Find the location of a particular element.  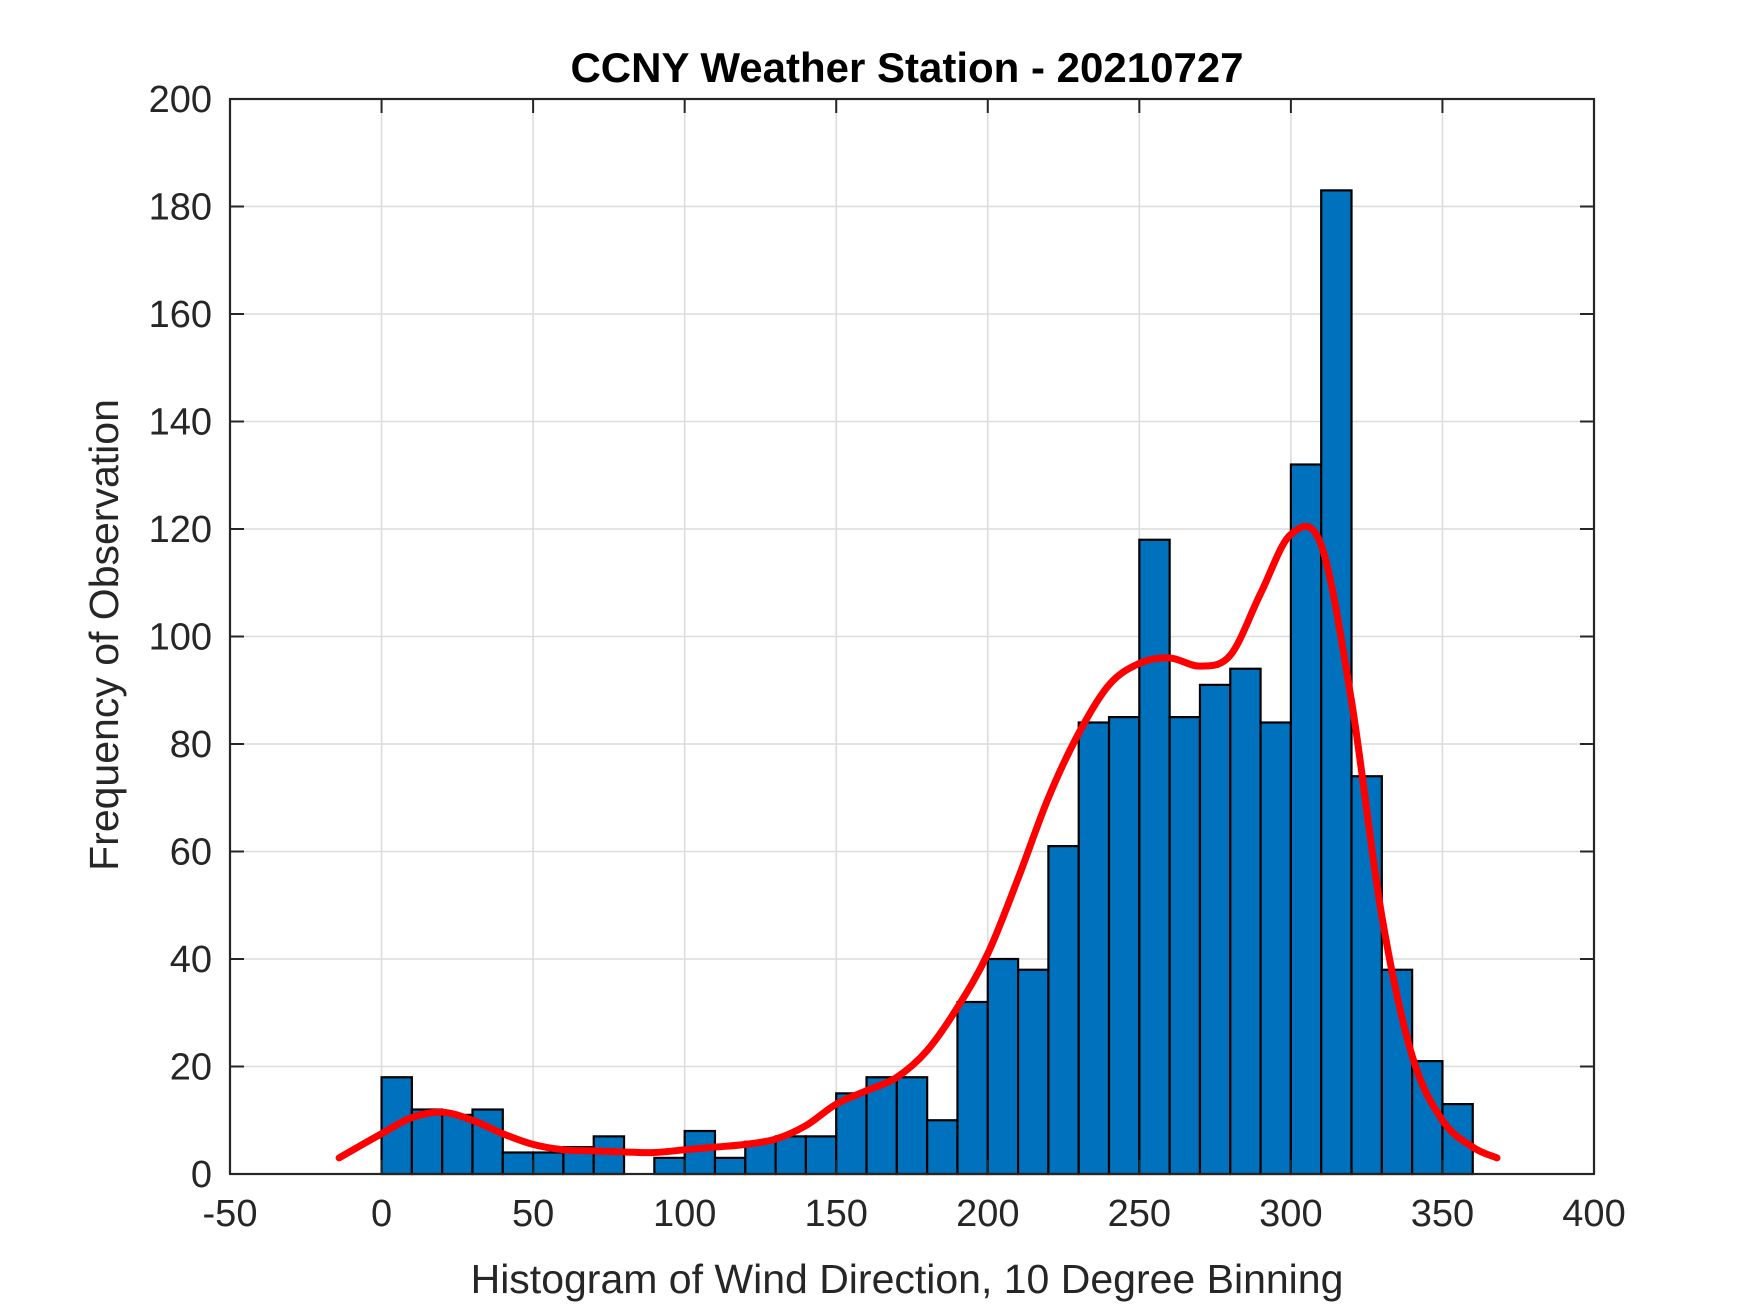

y-tick-label: 120 is located at coordinates (180, 530).